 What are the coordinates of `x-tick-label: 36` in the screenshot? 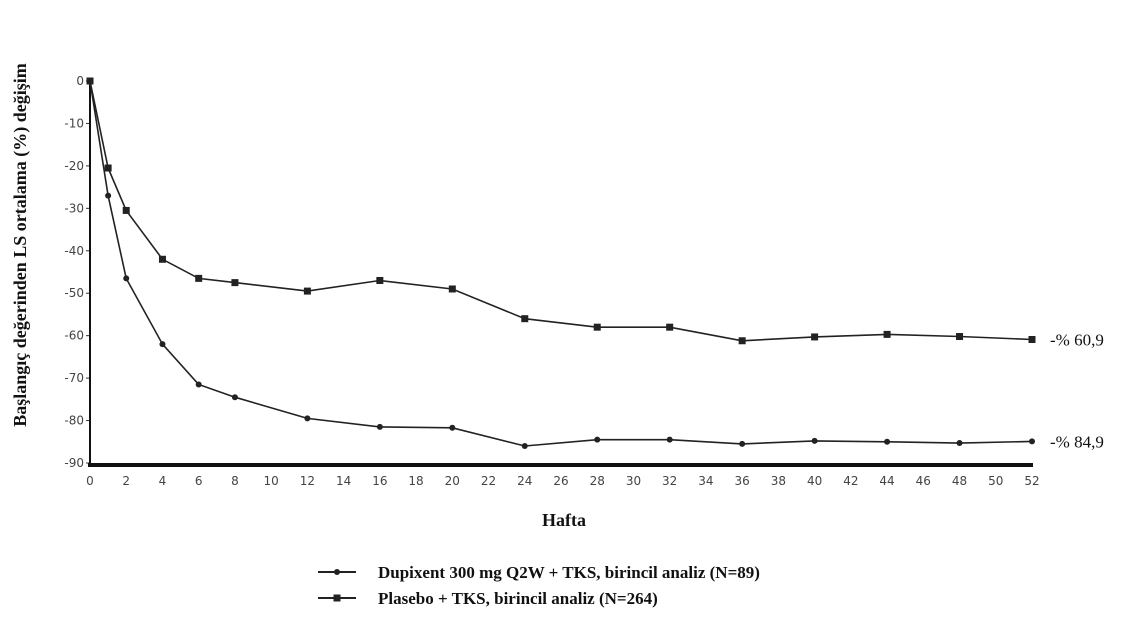 It's located at (742, 481).